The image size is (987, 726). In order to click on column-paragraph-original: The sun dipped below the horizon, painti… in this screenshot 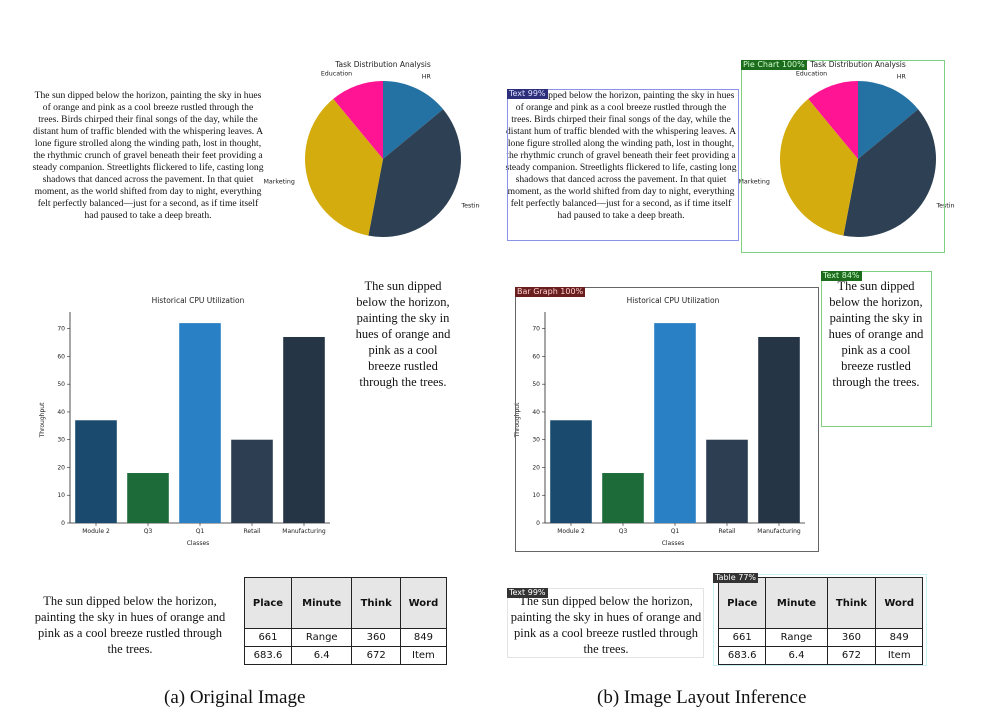, I will do `click(403, 334)`.